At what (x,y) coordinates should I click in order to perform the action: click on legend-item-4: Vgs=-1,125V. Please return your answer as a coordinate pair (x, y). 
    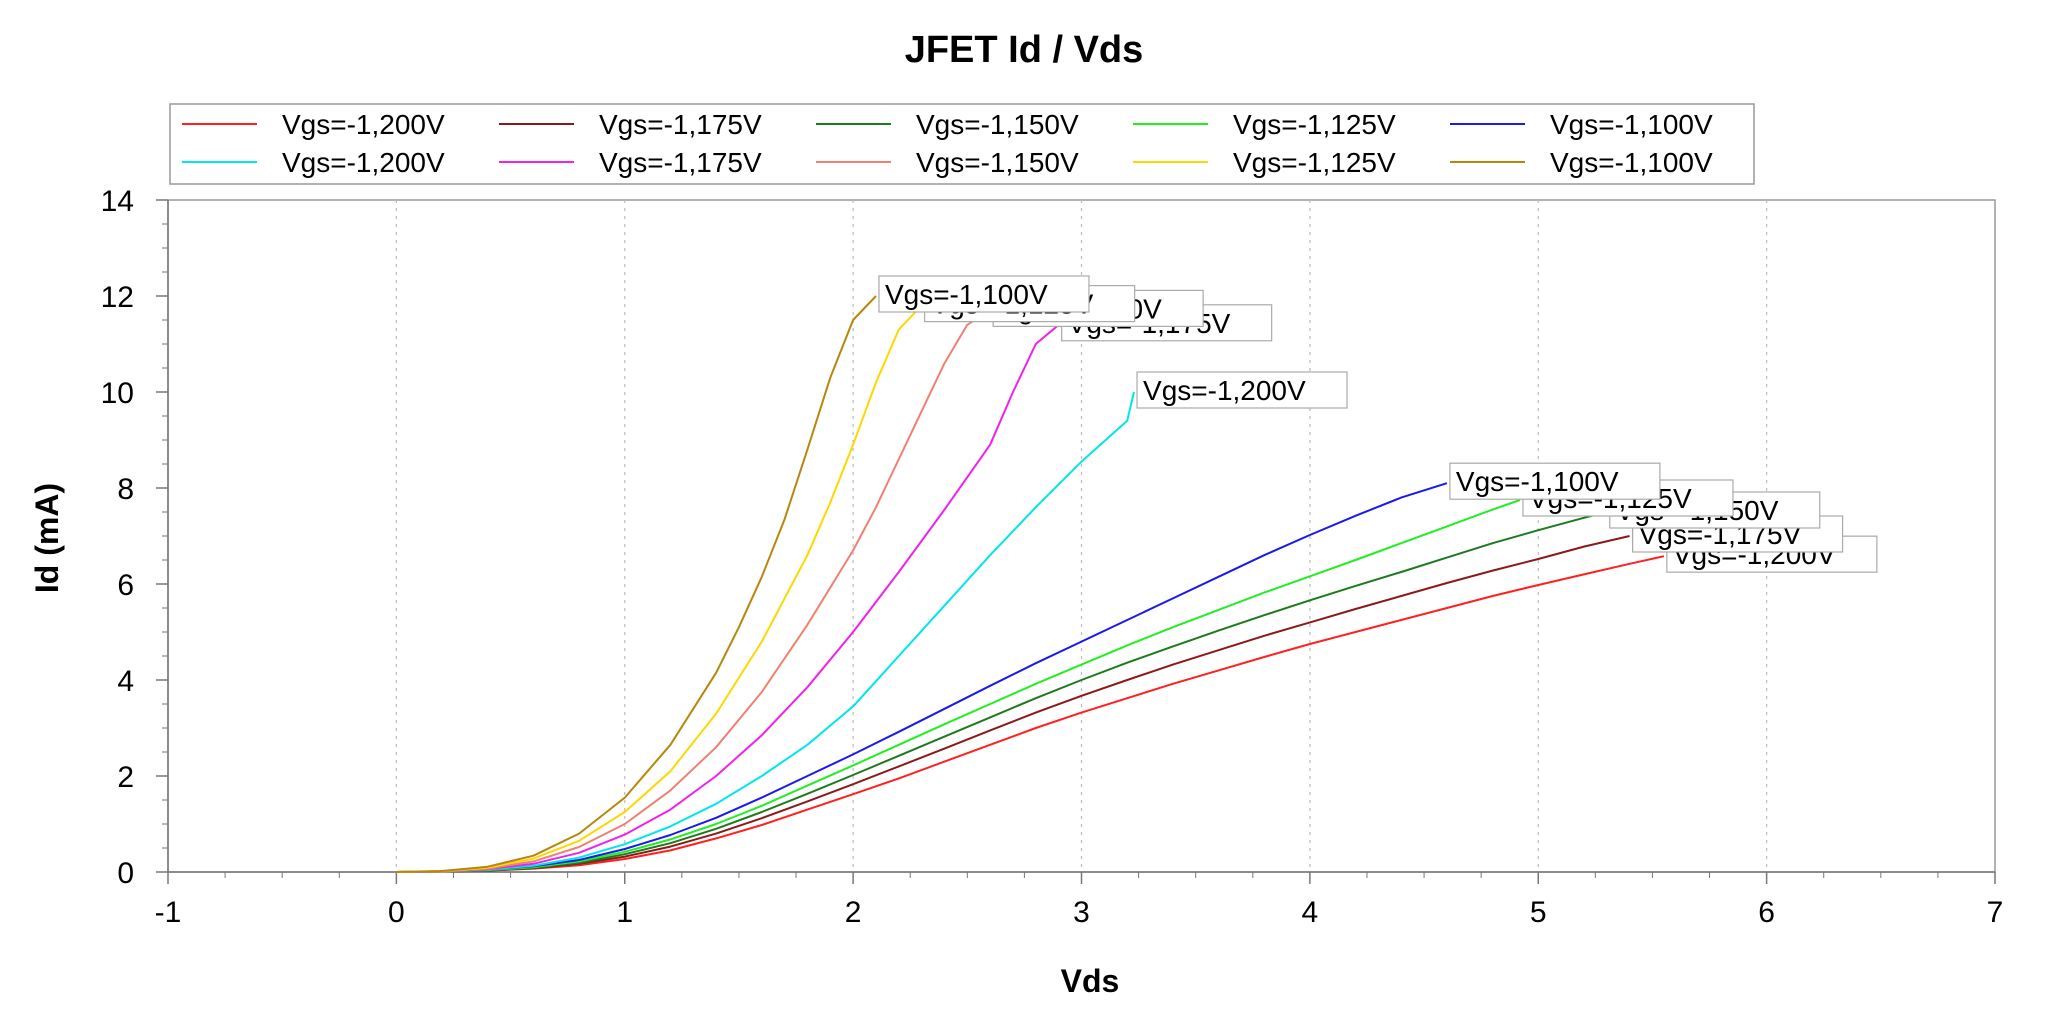
    Looking at the image, I should click on (1264, 124).